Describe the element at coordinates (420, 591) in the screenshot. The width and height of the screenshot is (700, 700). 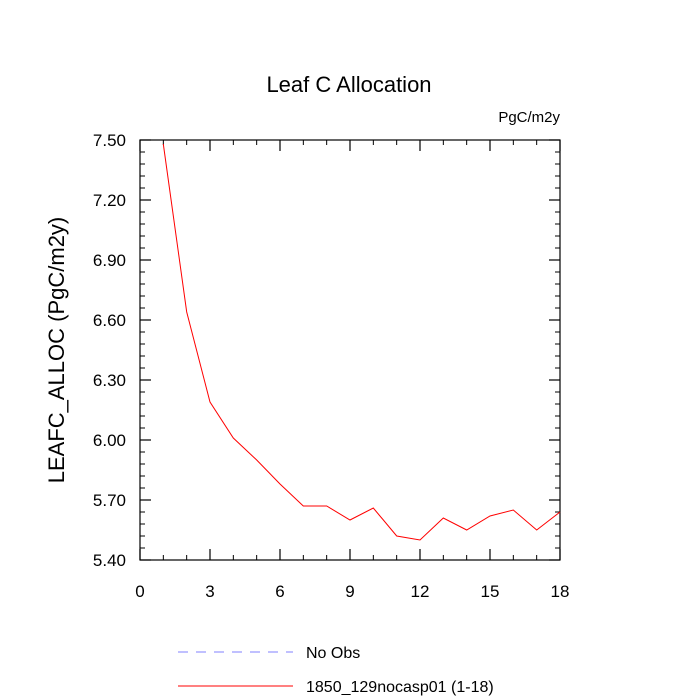
I see `x-tick-label: 12` at that location.